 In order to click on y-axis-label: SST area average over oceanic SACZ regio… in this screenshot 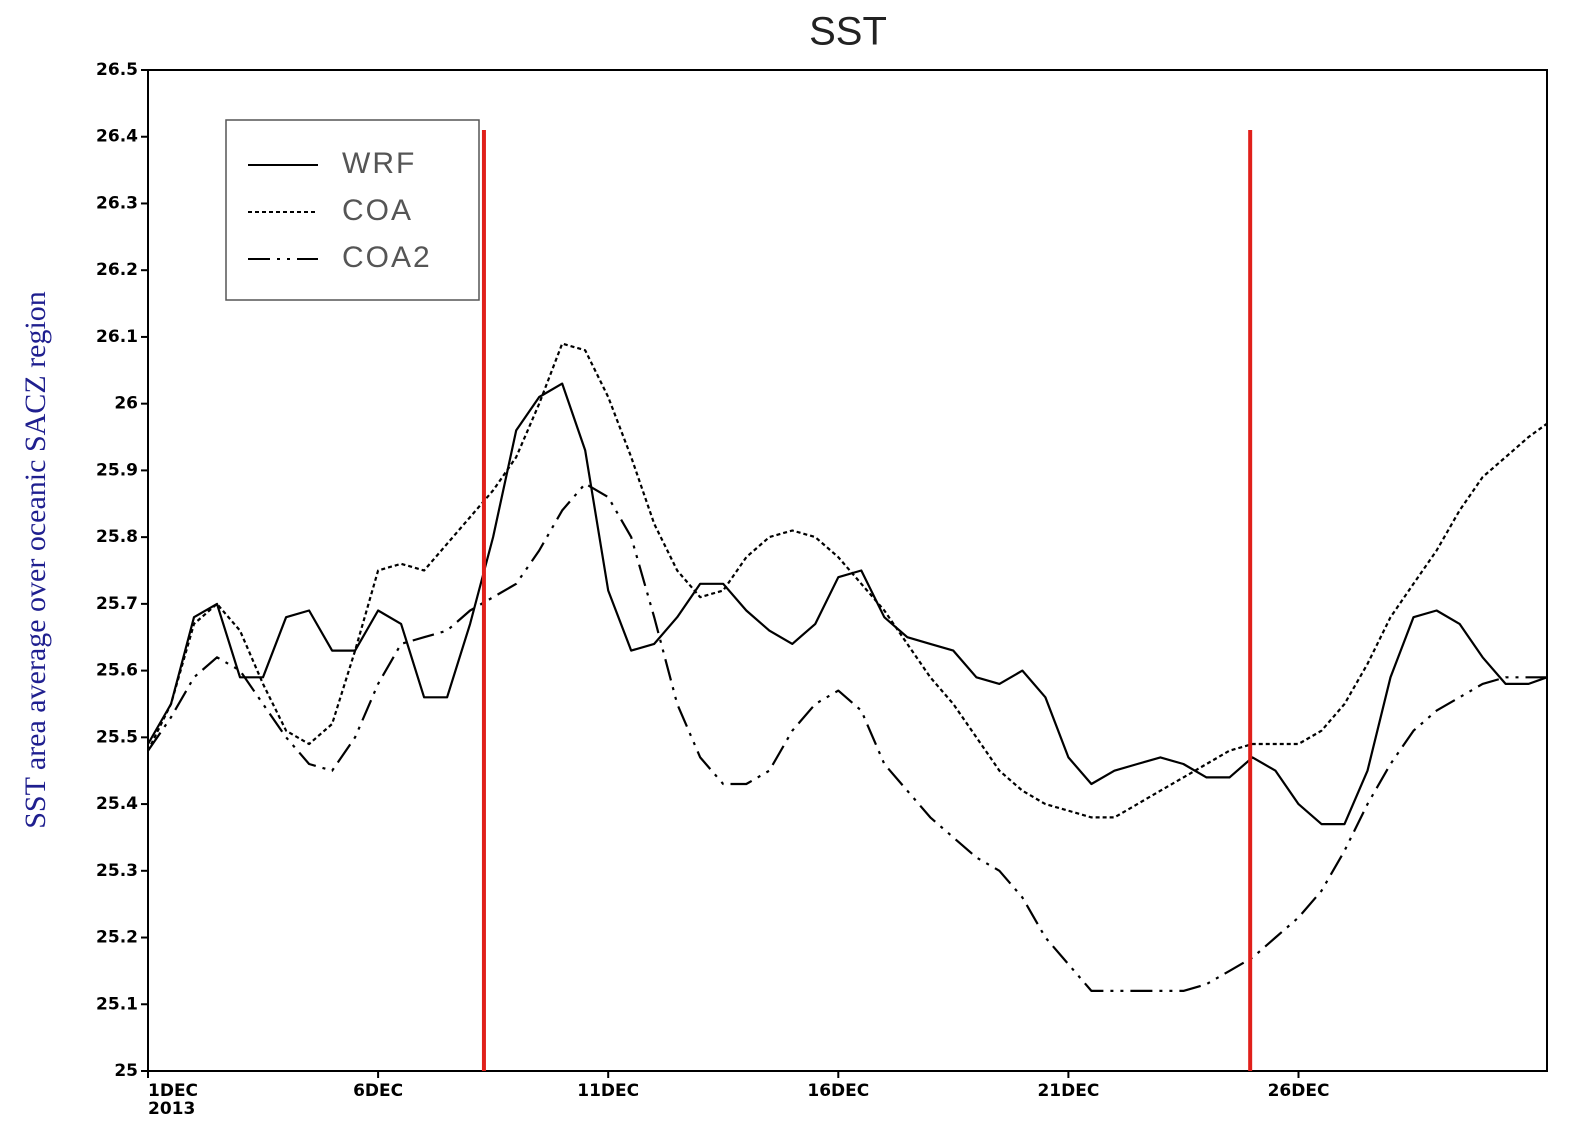, I will do `click(35, 560)`.